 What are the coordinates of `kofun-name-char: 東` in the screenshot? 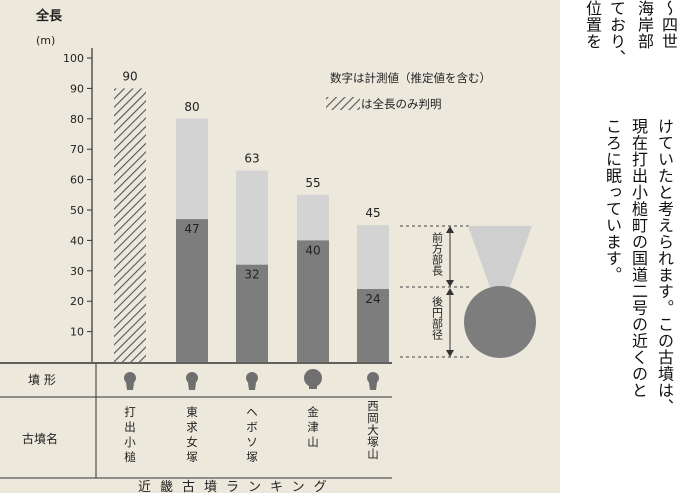 It's located at (192, 412).